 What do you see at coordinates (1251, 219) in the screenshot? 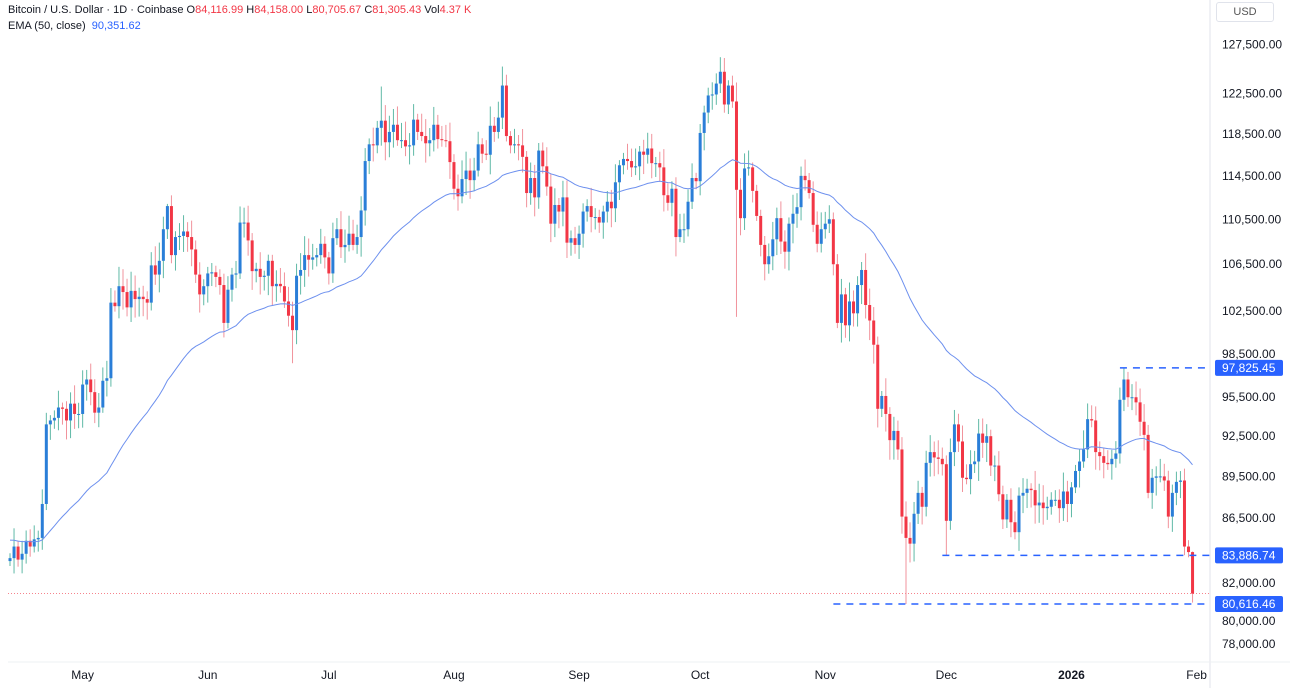
I see `price-tick-label: 110,500.00` at bounding box center [1251, 219].